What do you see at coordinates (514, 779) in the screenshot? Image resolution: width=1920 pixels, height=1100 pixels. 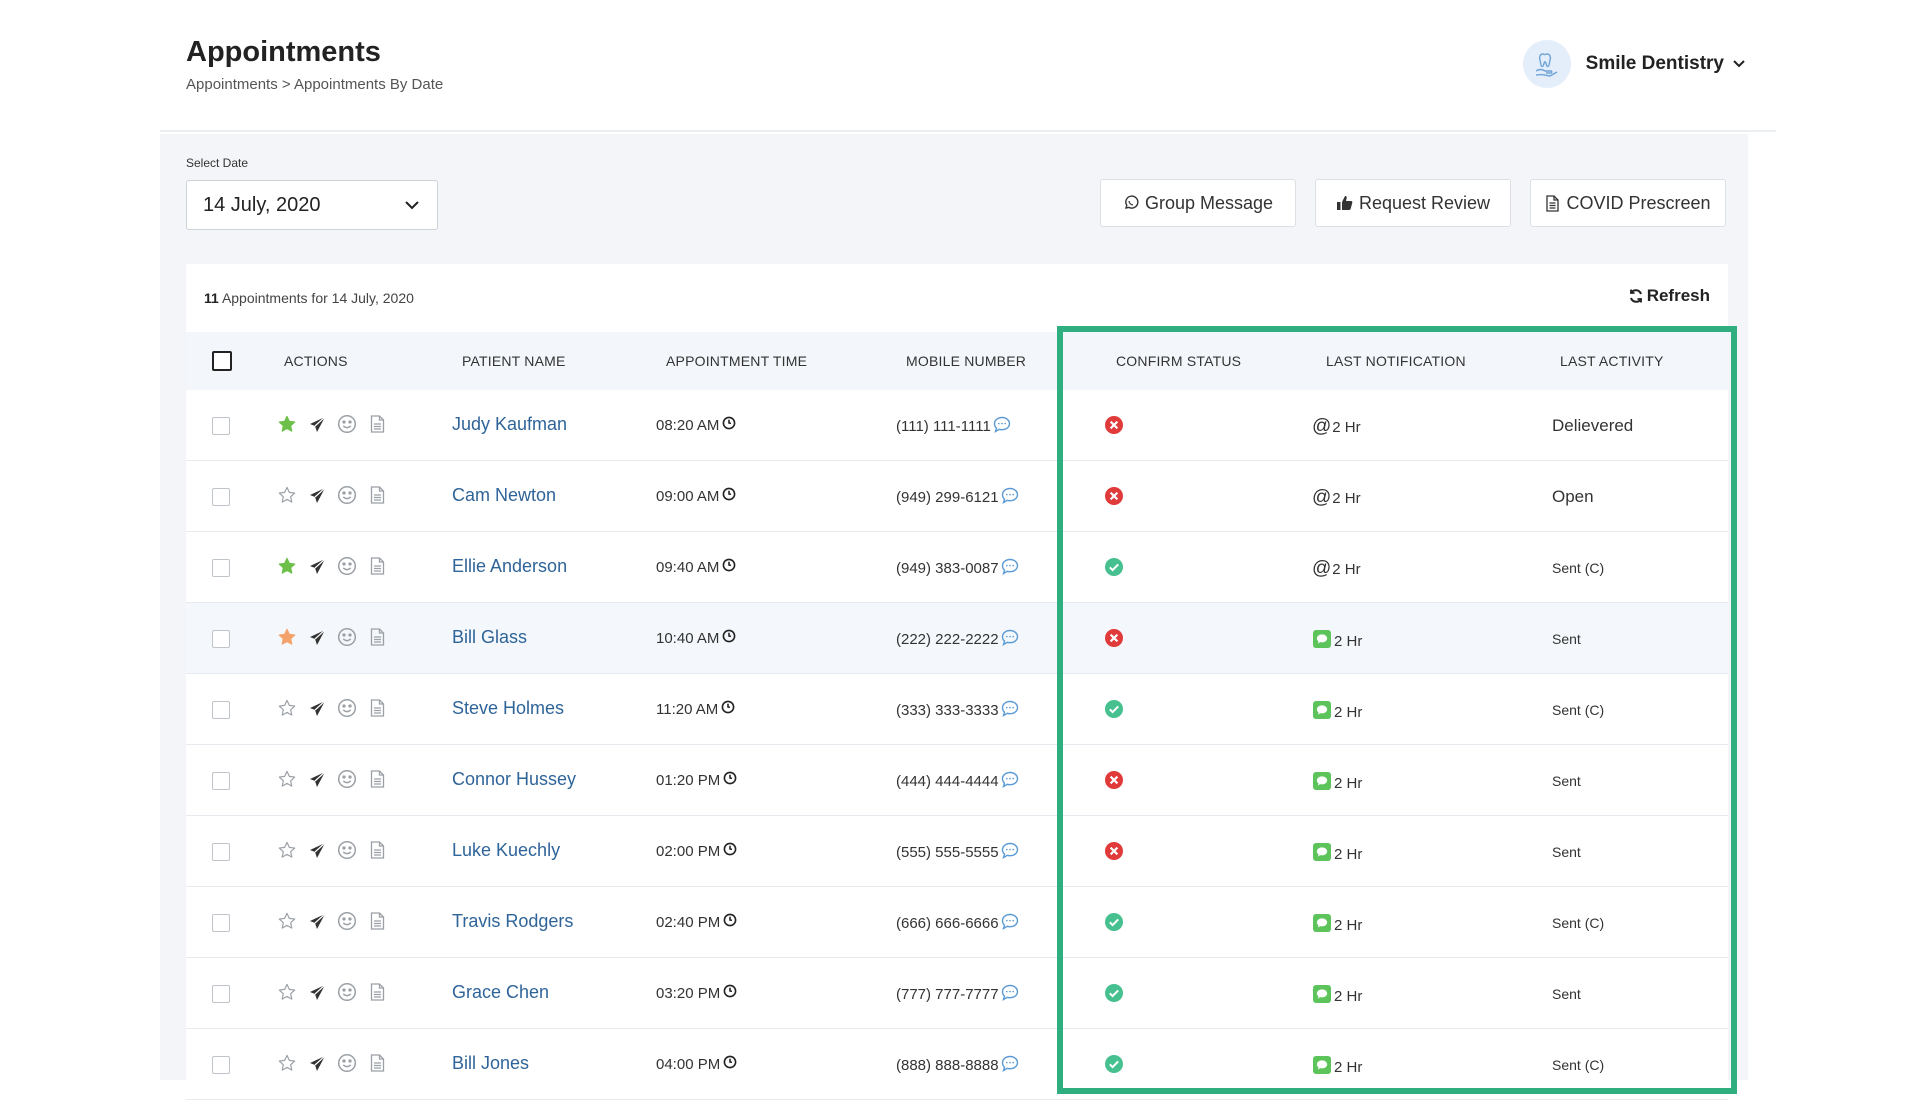 I see `patient-name-link: Connor Hussey` at bounding box center [514, 779].